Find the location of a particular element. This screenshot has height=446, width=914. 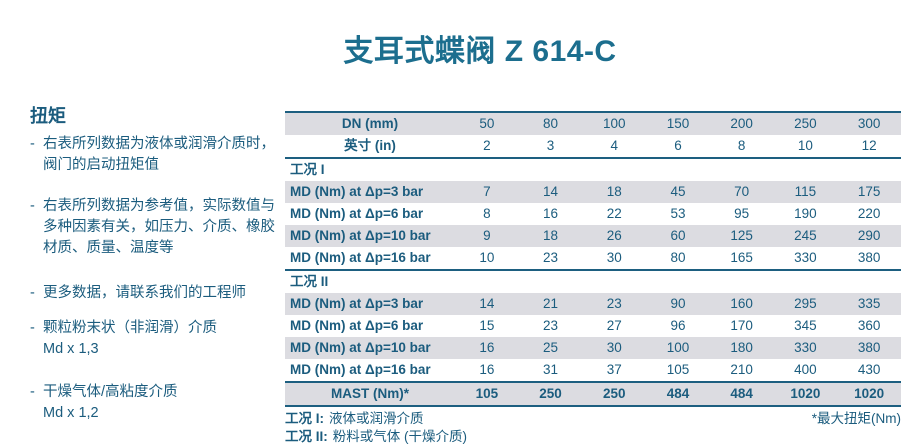

section-title: 工况 I is located at coordinates (593, 169).